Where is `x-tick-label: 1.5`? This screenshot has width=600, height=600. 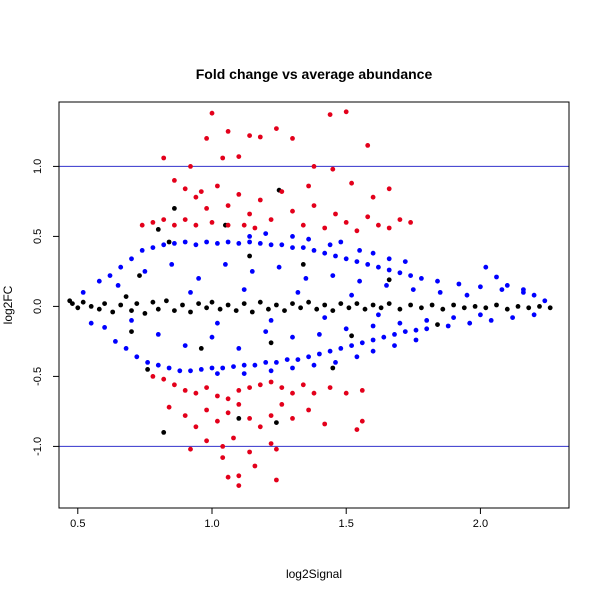 x-tick-label: 1.5 is located at coordinates (346, 524).